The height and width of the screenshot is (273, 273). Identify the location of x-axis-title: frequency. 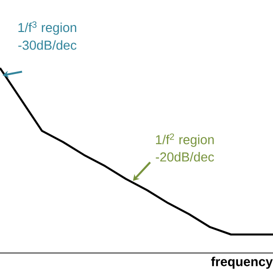
(242, 262).